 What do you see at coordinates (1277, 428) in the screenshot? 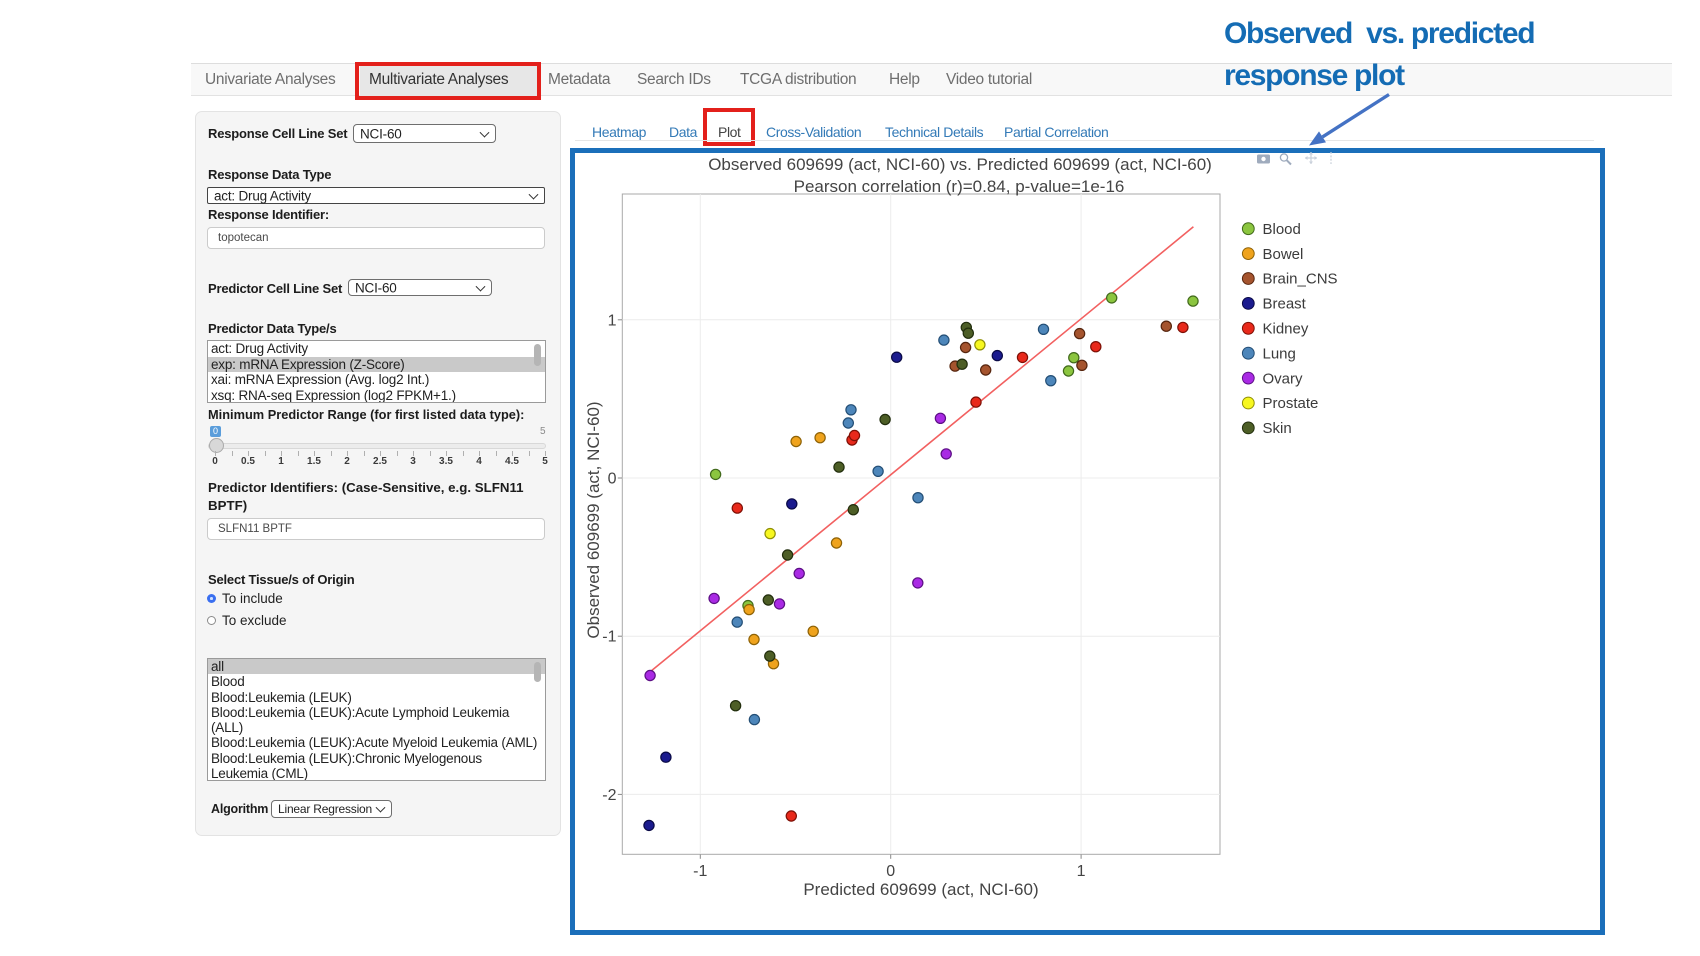
I see `svg-text: Skin` at bounding box center [1277, 428].